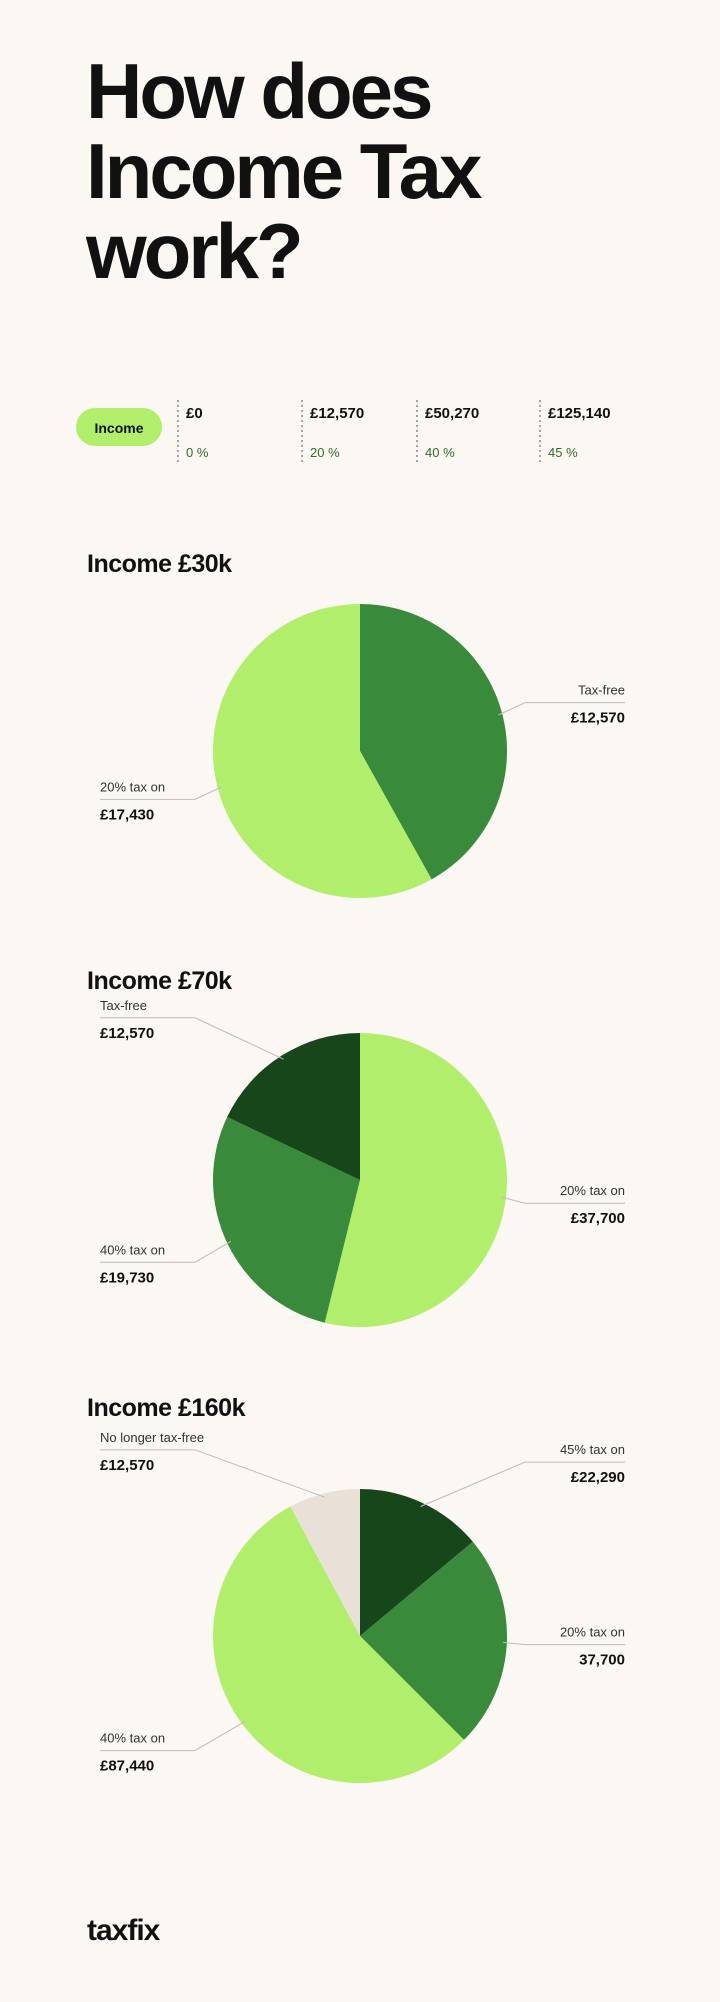  I want to click on slice-label: No longer tax-free, so click(152, 1437).